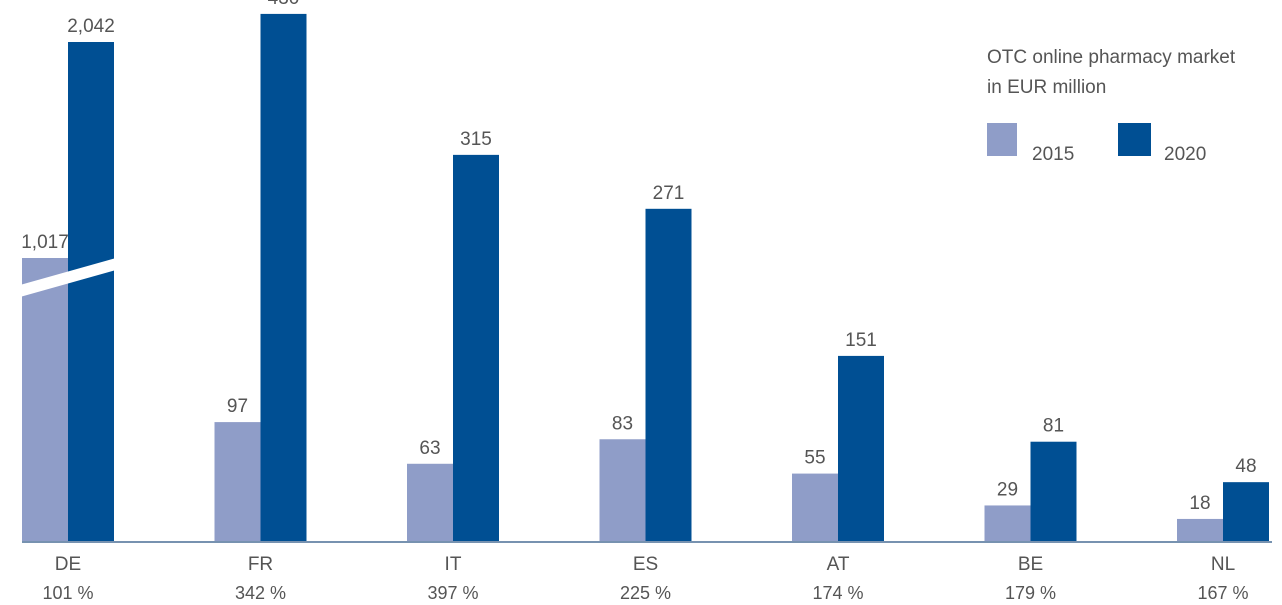 This screenshot has width=1282, height=605. I want to click on value-label-2020-DE: 2,042, so click(91, 26).